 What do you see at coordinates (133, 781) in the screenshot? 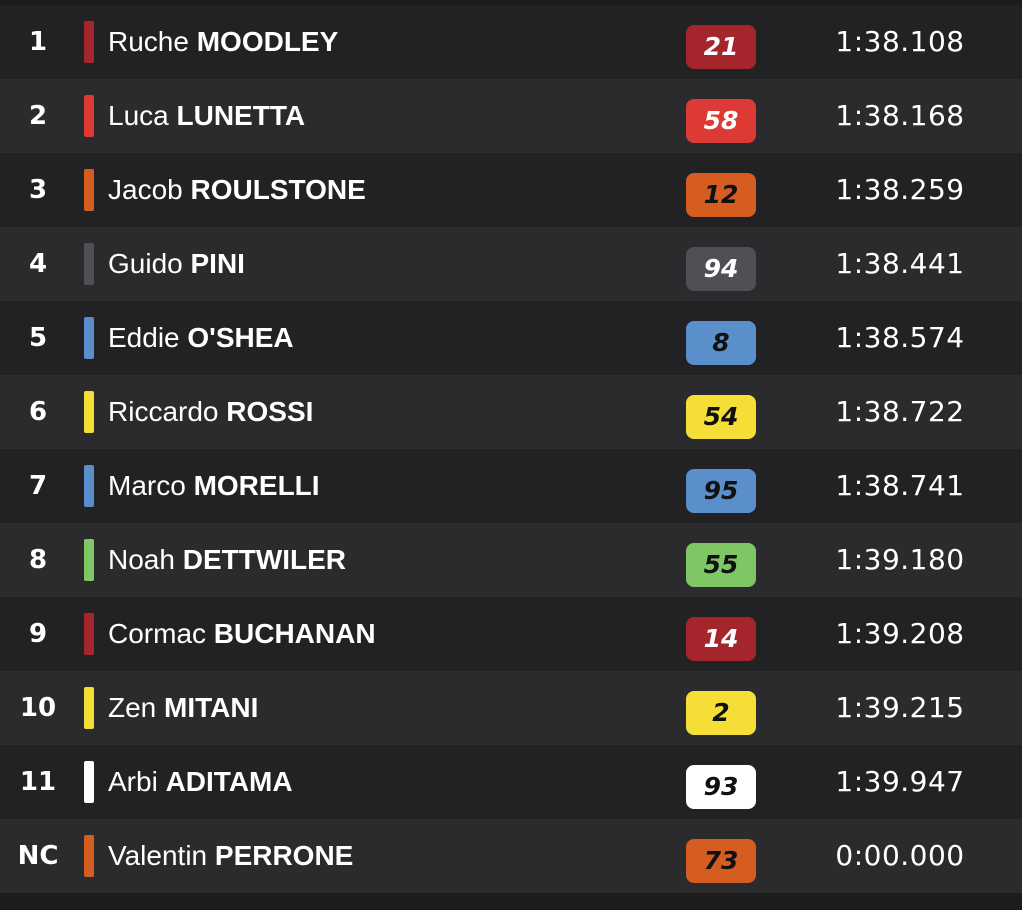
I see `driver-first-name: Arbi` at bounding box center [133, 781].